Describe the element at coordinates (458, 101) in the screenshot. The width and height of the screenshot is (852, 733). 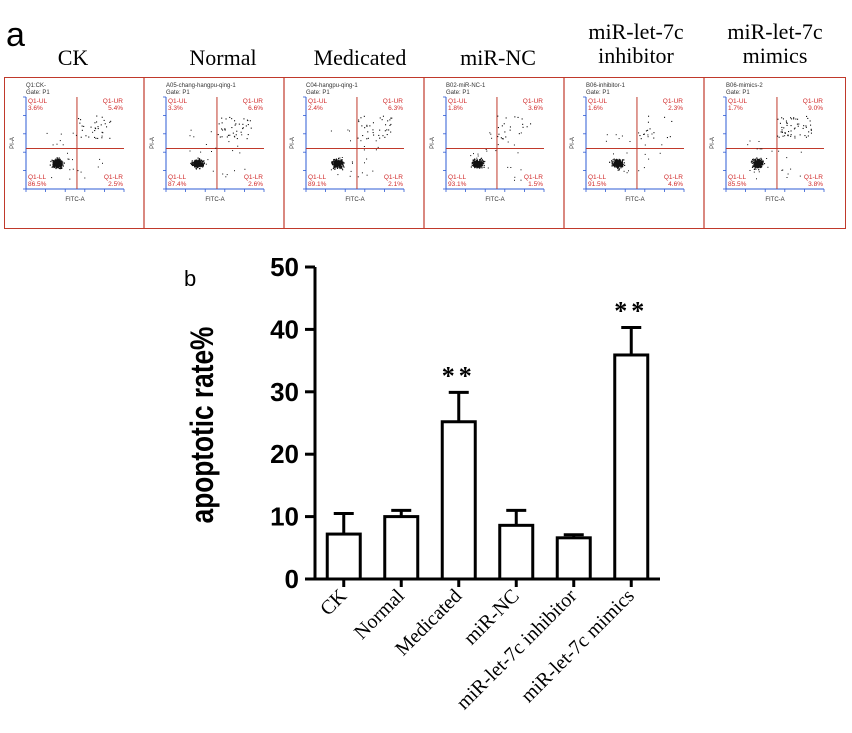
I see `quadrant-tag-ul: Q1-UL` at that location.